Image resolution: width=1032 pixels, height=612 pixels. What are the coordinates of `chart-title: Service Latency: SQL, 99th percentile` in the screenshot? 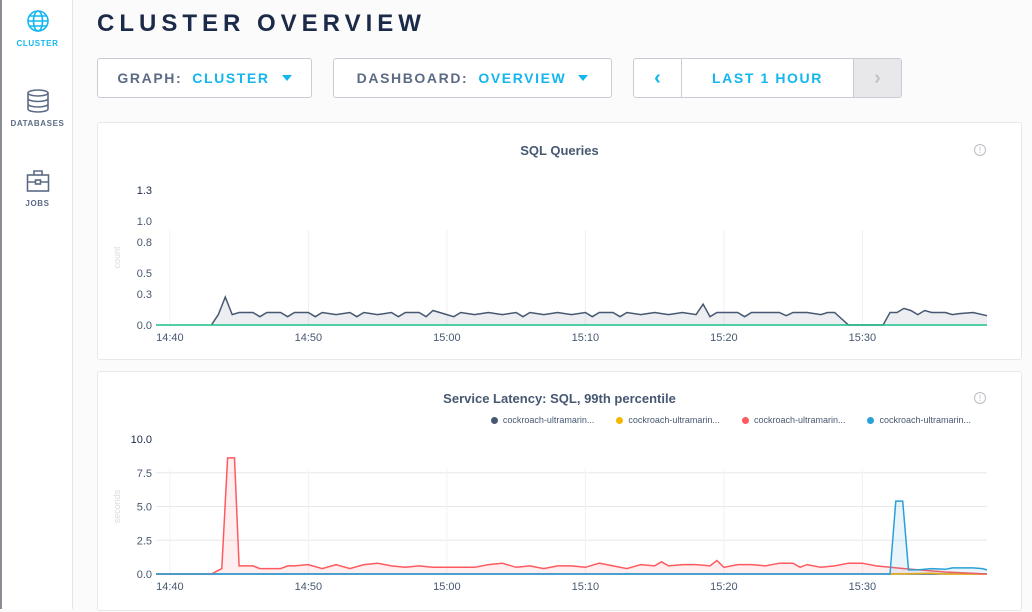 It's located at (559, 398).